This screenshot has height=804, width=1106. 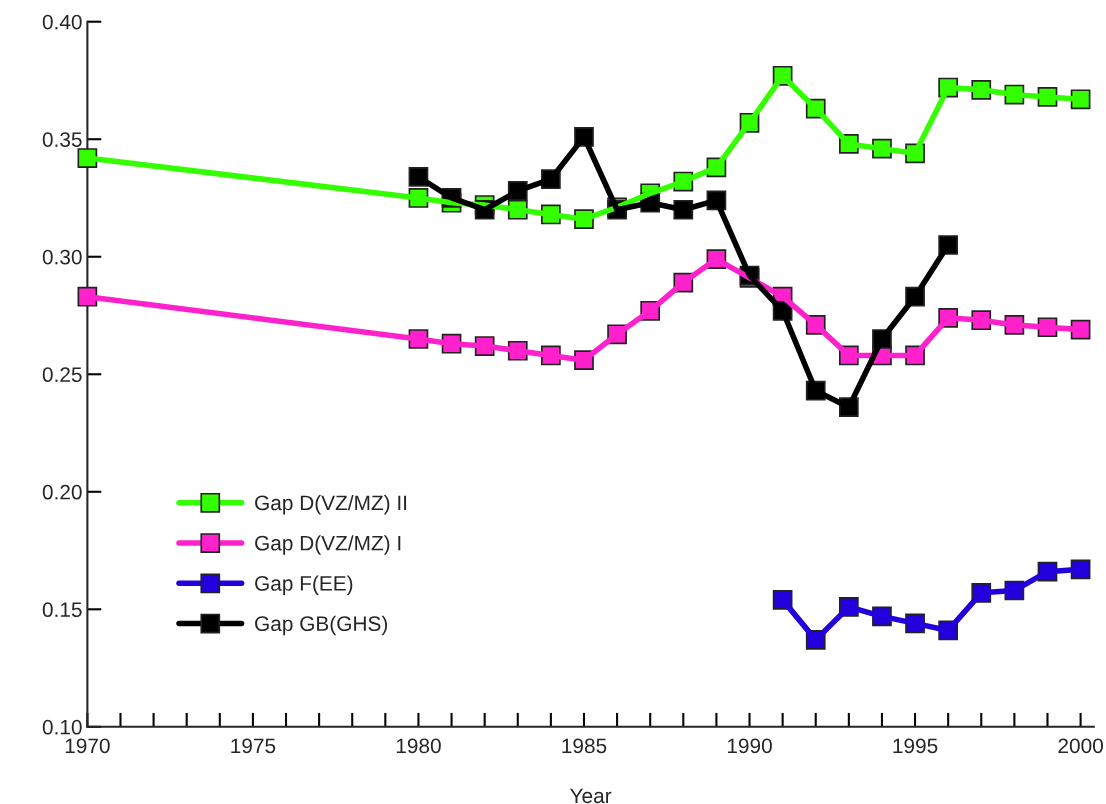 I want to click on x-tick-label: 1970, so click(x=87, y=746).